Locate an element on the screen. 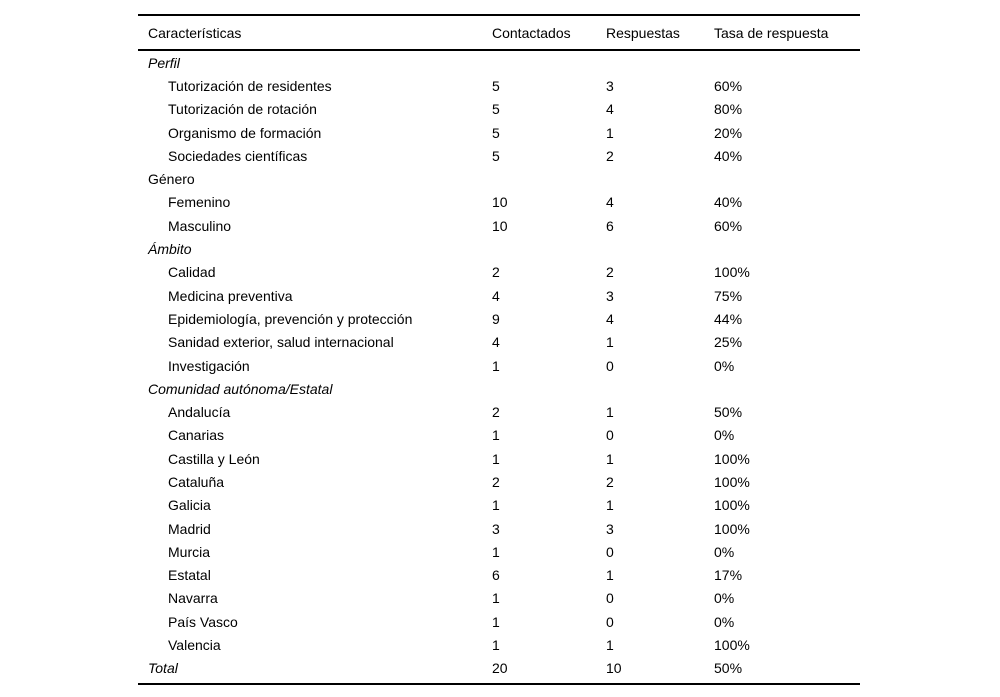 This screenshot has height=697, width=1000. table-row: Calidad 2 2 100% is located at coordinates (499, 272).